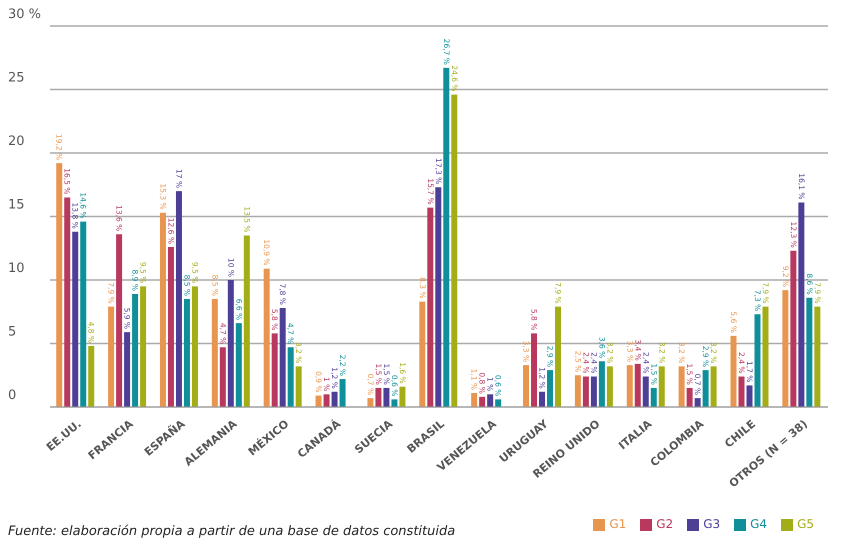  I want to click on source-note: Fuente: elaboración propia a partir de una base de datos constituida, so click(232, 531).